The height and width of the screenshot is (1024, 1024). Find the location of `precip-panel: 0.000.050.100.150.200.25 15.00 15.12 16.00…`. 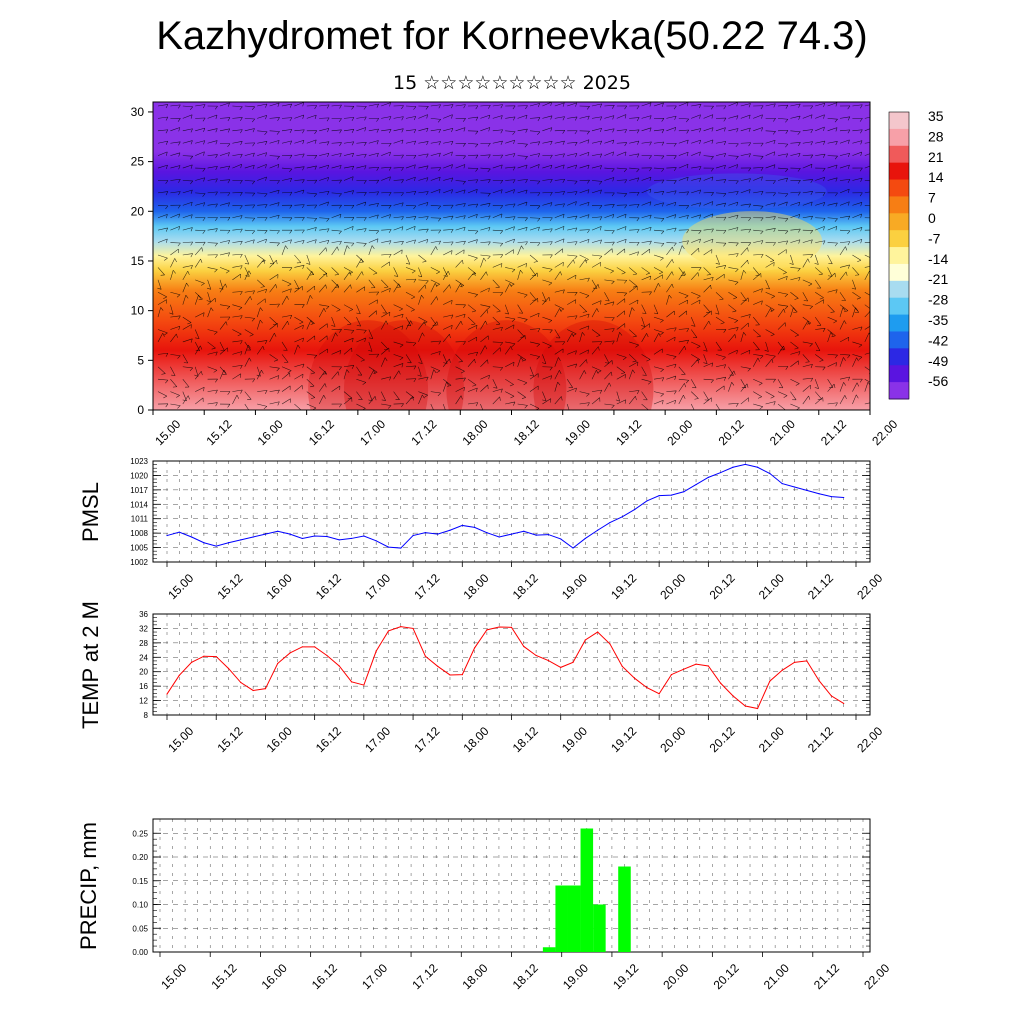

precip-panel: 0.000.050.100.150.200.25 15.00 15.12 16.00… is located at coordinates (484, 905).